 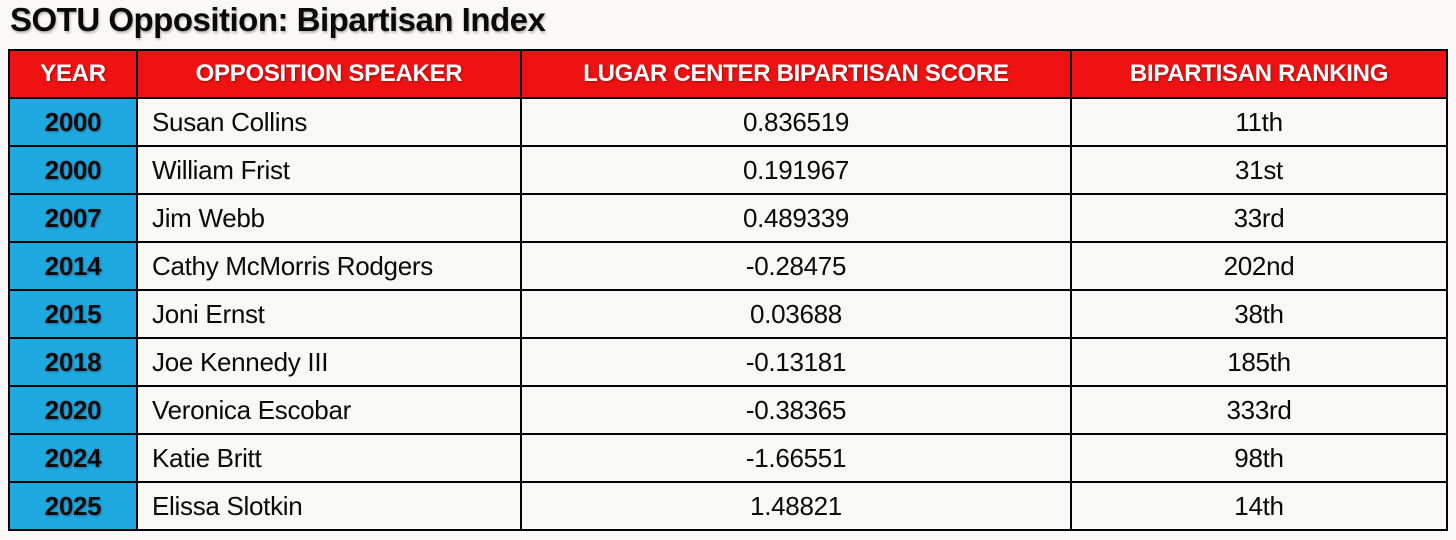 I want to click on table-row: 2024 Katie Britt -1.66551 98th, so click(x=728, y=458).